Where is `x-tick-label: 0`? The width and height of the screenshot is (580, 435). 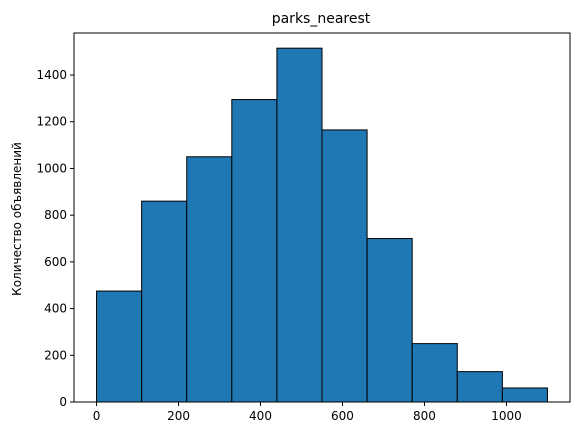 x-tick-label: 0 is located at coordinates (97, 416).